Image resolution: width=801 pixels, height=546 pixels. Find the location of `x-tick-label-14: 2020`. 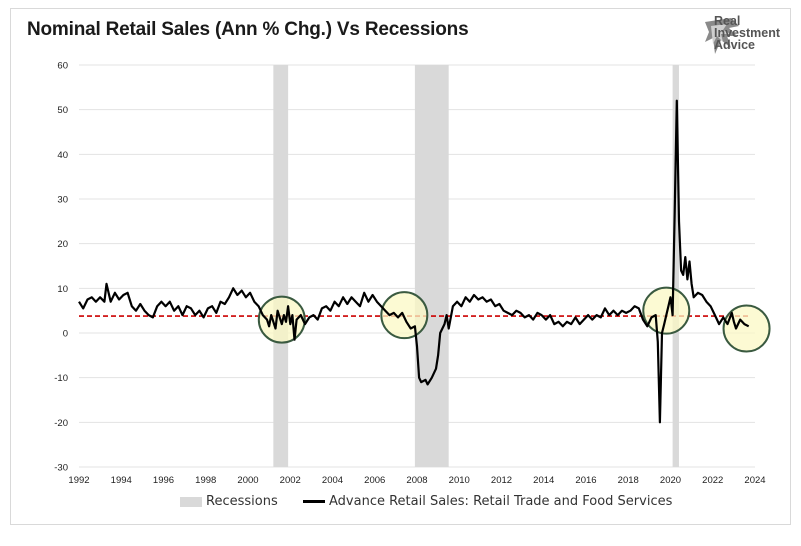

x-tick-label-14: 2020 is located at coordinates (670, 480).